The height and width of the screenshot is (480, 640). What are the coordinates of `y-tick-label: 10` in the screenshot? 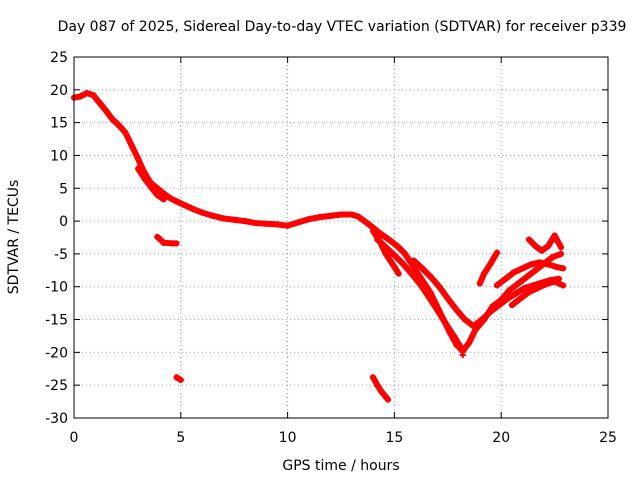 It's located at (59, 156).